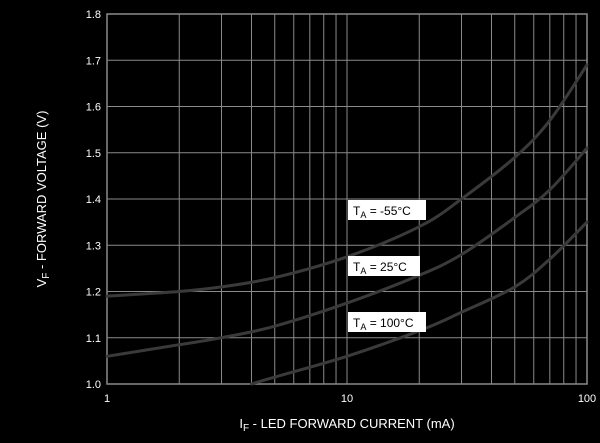 Image resolution: width=600 pixels, height=443 pixels. I want to click on y-axis-label: VF - FORWARD VOLTAGE (V), so click(43, 199).